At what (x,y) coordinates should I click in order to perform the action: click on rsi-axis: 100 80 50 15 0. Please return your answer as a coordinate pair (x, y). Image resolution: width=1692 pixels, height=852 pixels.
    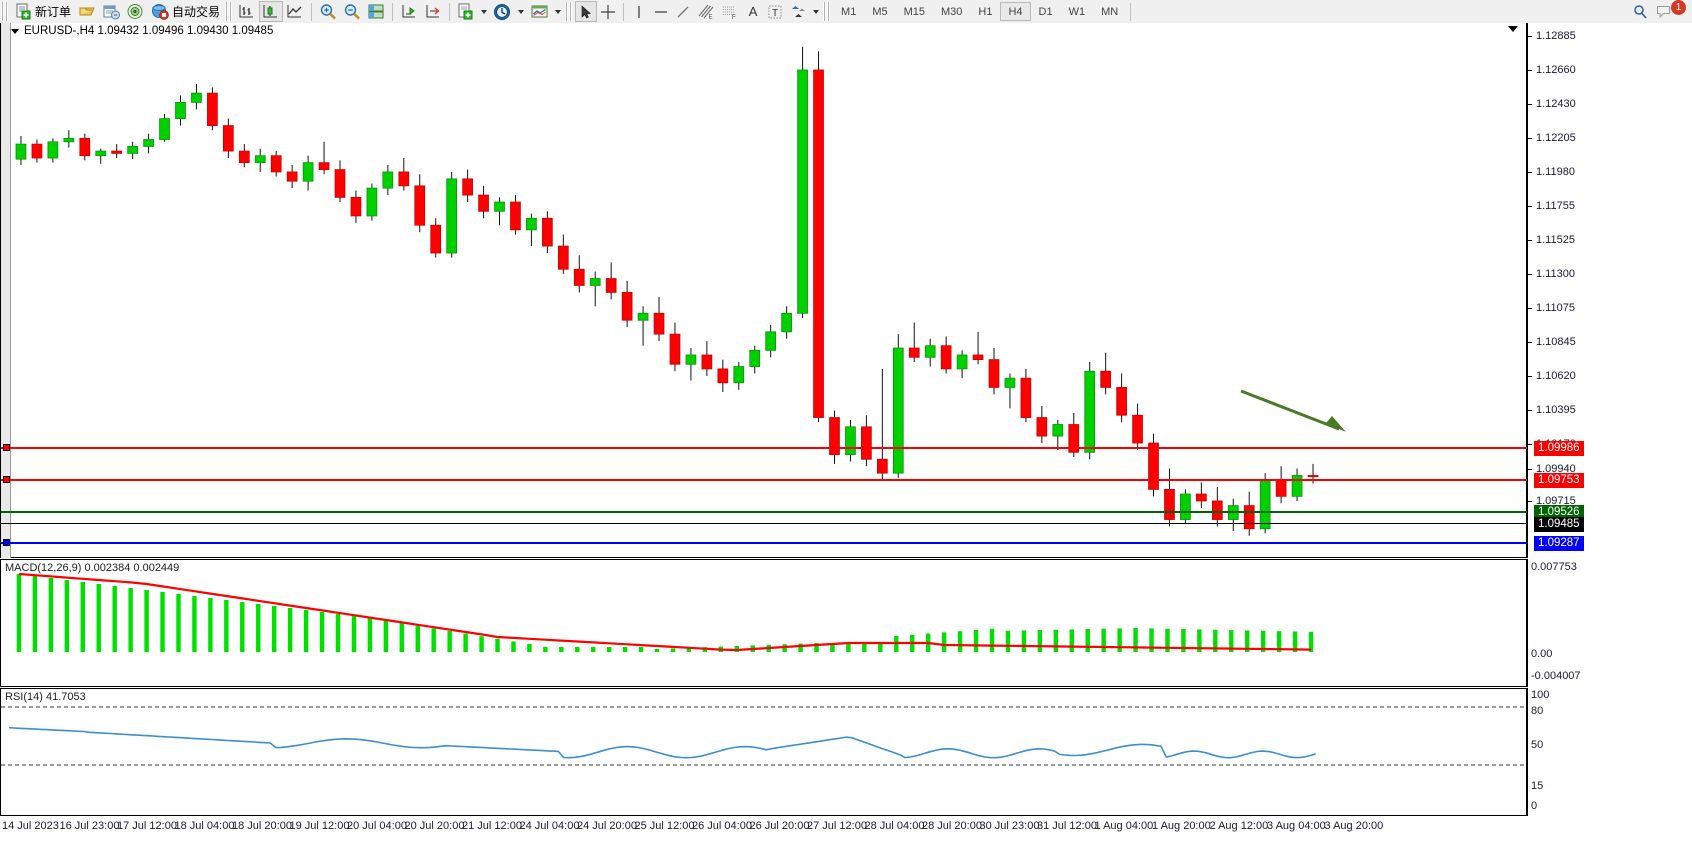
    Looking at the image, I should click on (1609, 752).